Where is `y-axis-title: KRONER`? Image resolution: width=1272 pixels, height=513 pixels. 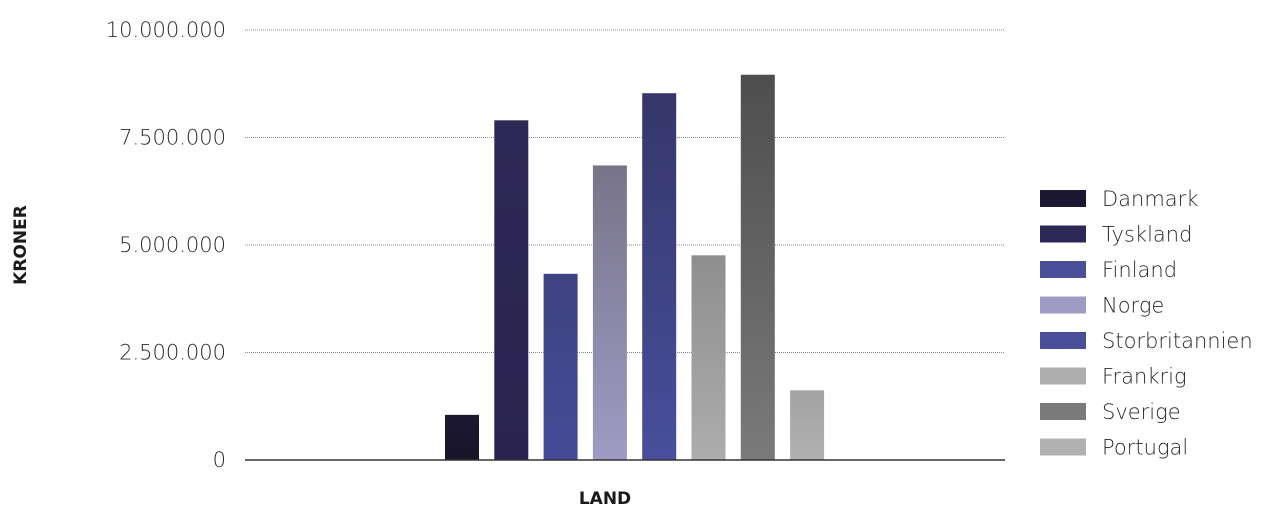 y-axis-title: KRONER is located at coordinates (21, 245).